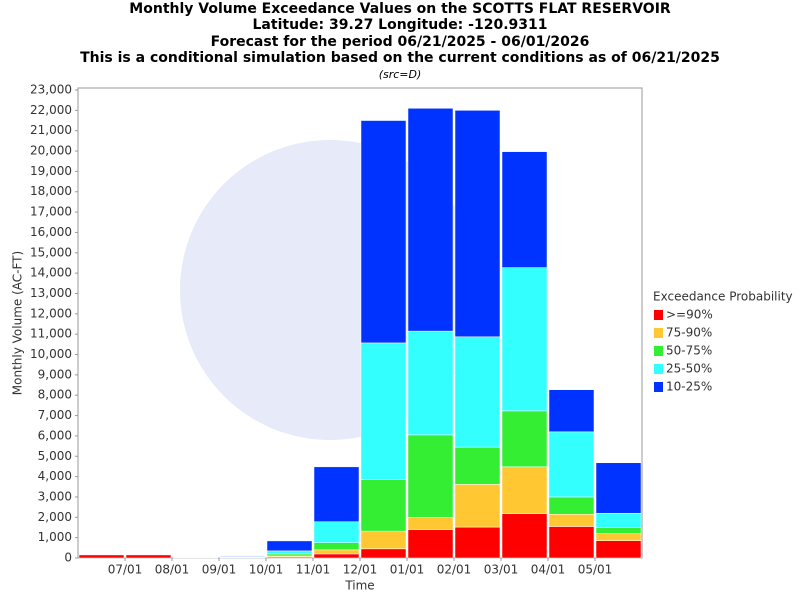 This screenshot has width=800, height=600. Describe the element at coordinates (51, 212) in the screenshot. I see `y-tick-label: 17,000` at that location.